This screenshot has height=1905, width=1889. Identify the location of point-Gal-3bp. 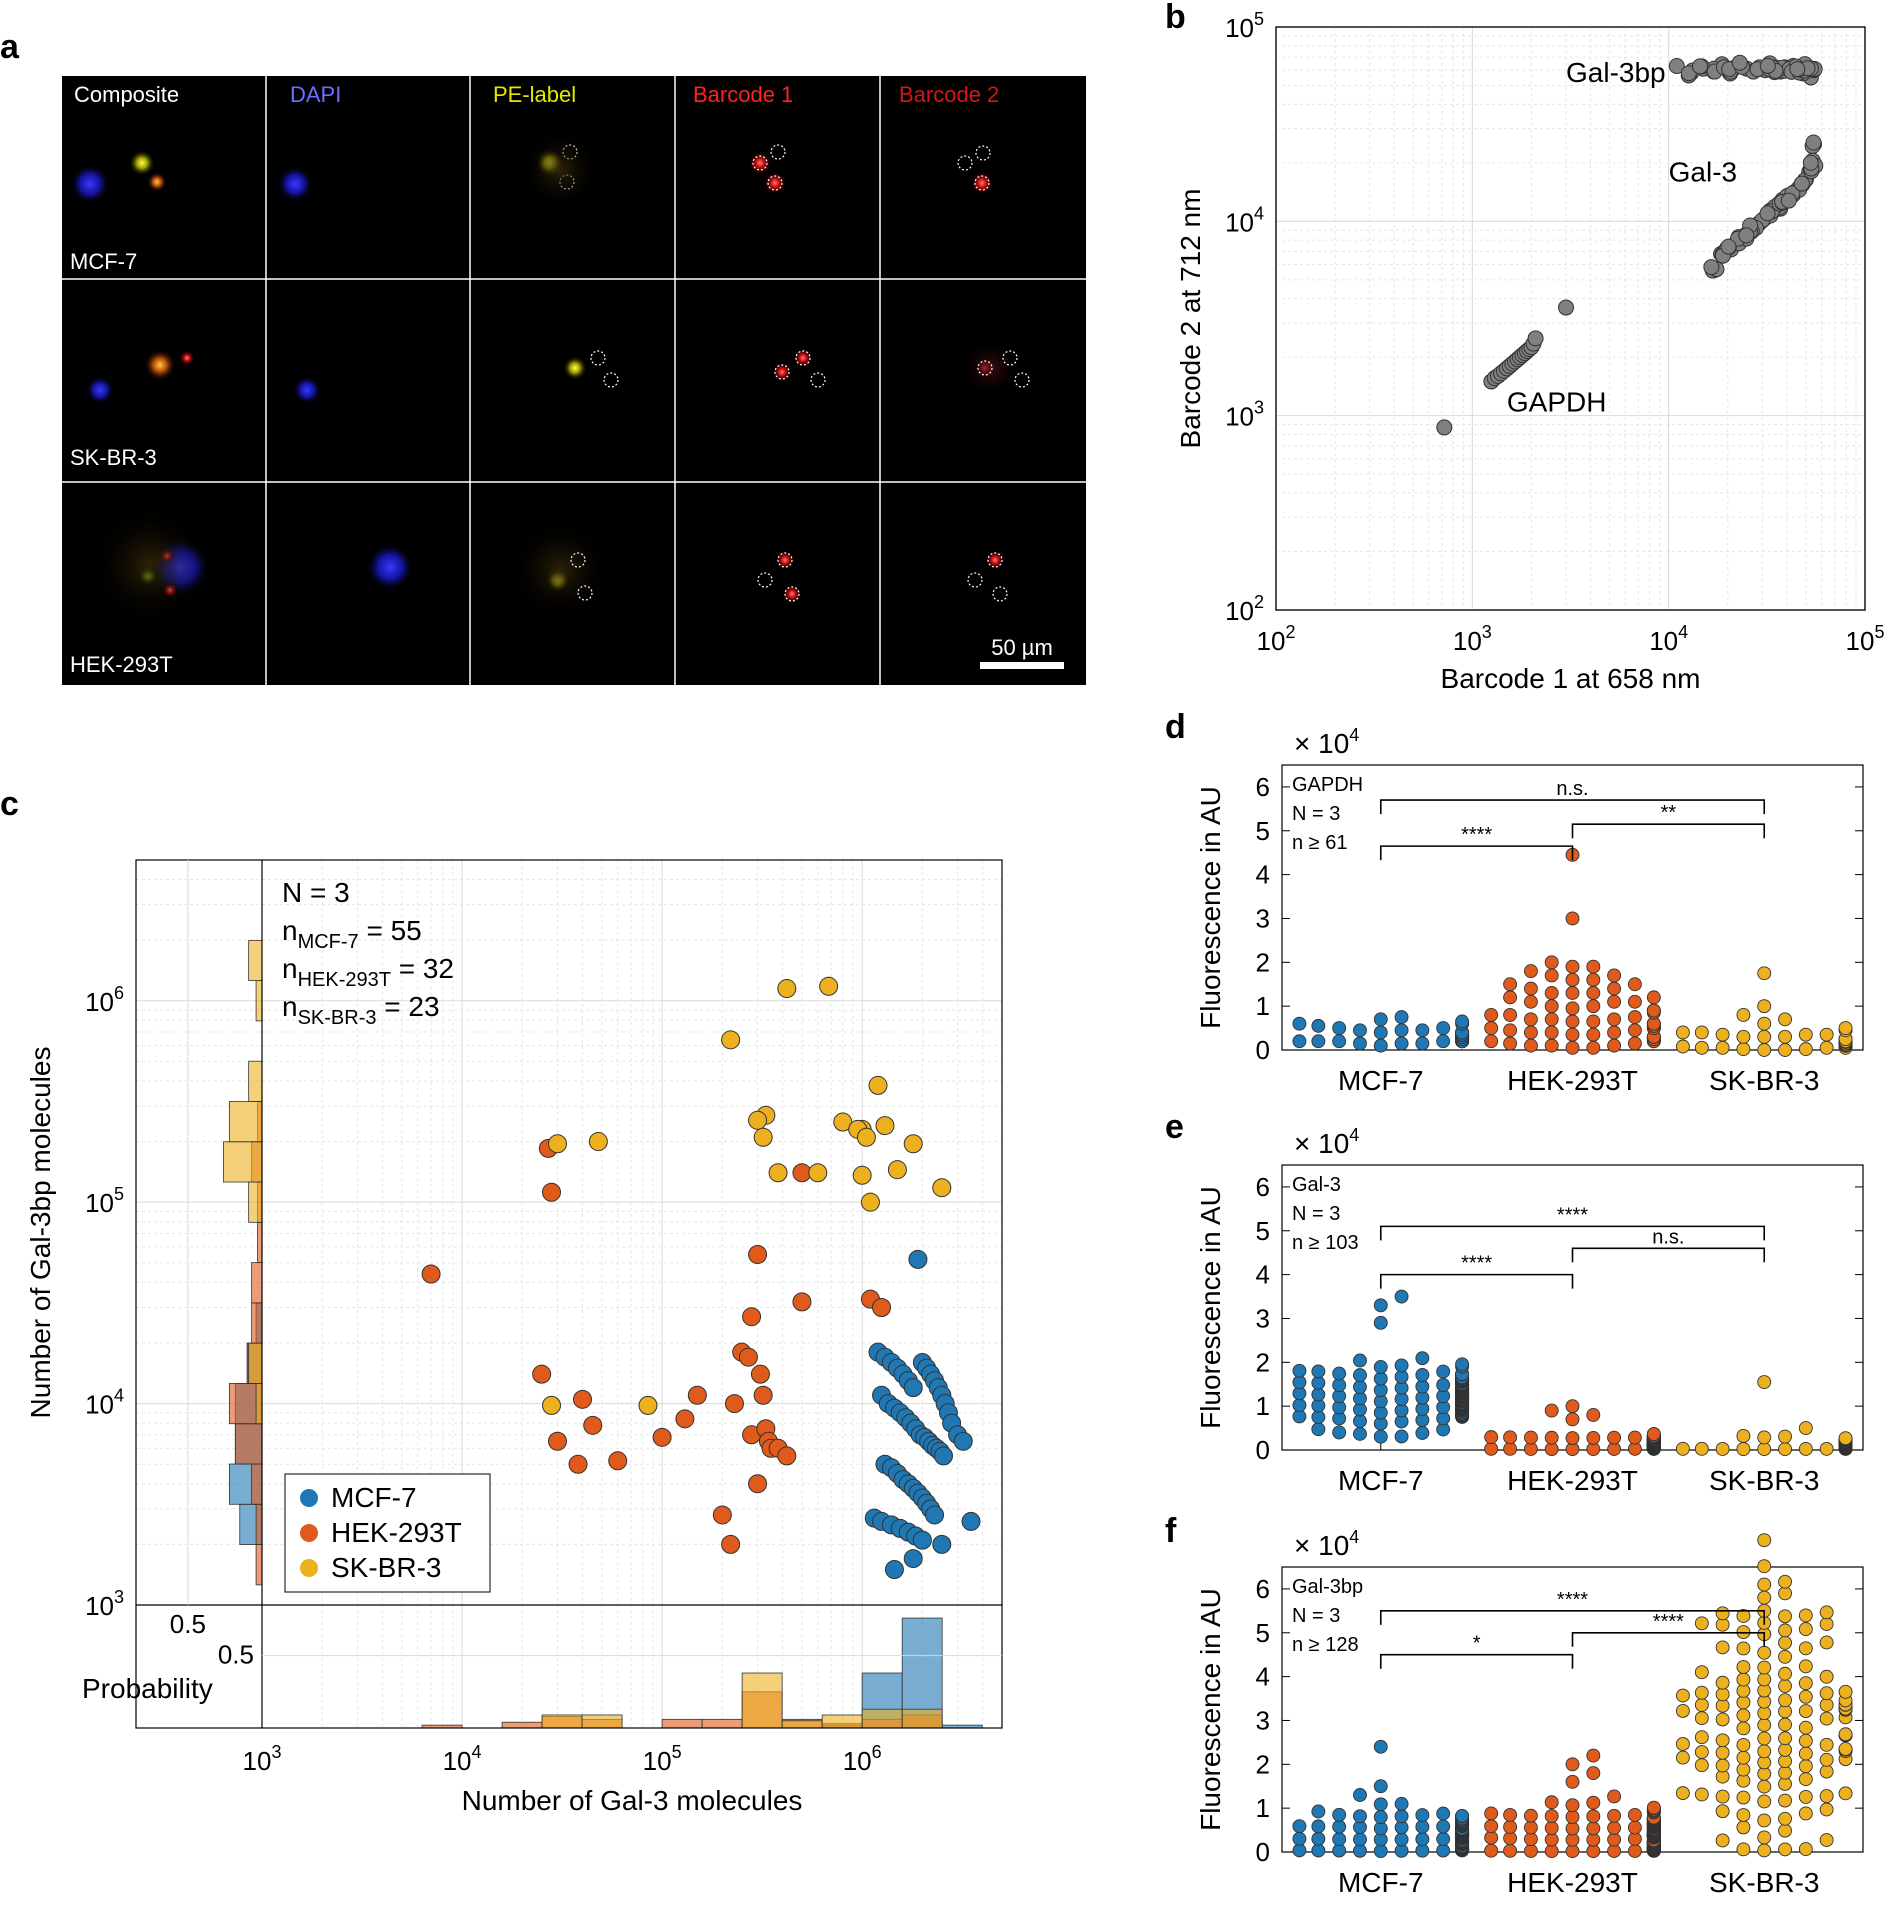
(1676, 65).